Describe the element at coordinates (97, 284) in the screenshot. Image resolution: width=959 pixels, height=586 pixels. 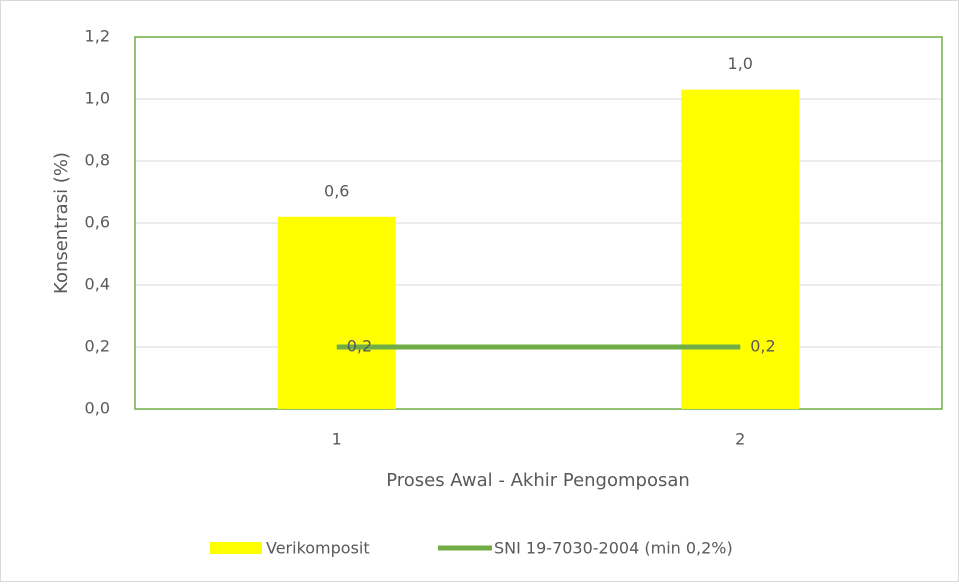
I see `y-tick-label: 0,4` at that location.